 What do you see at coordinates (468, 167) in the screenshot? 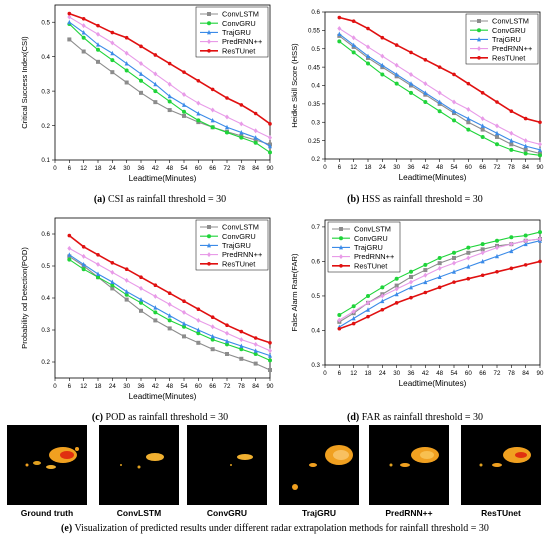
I see `x-tick-label: 60` at bounding box center [468, 167].